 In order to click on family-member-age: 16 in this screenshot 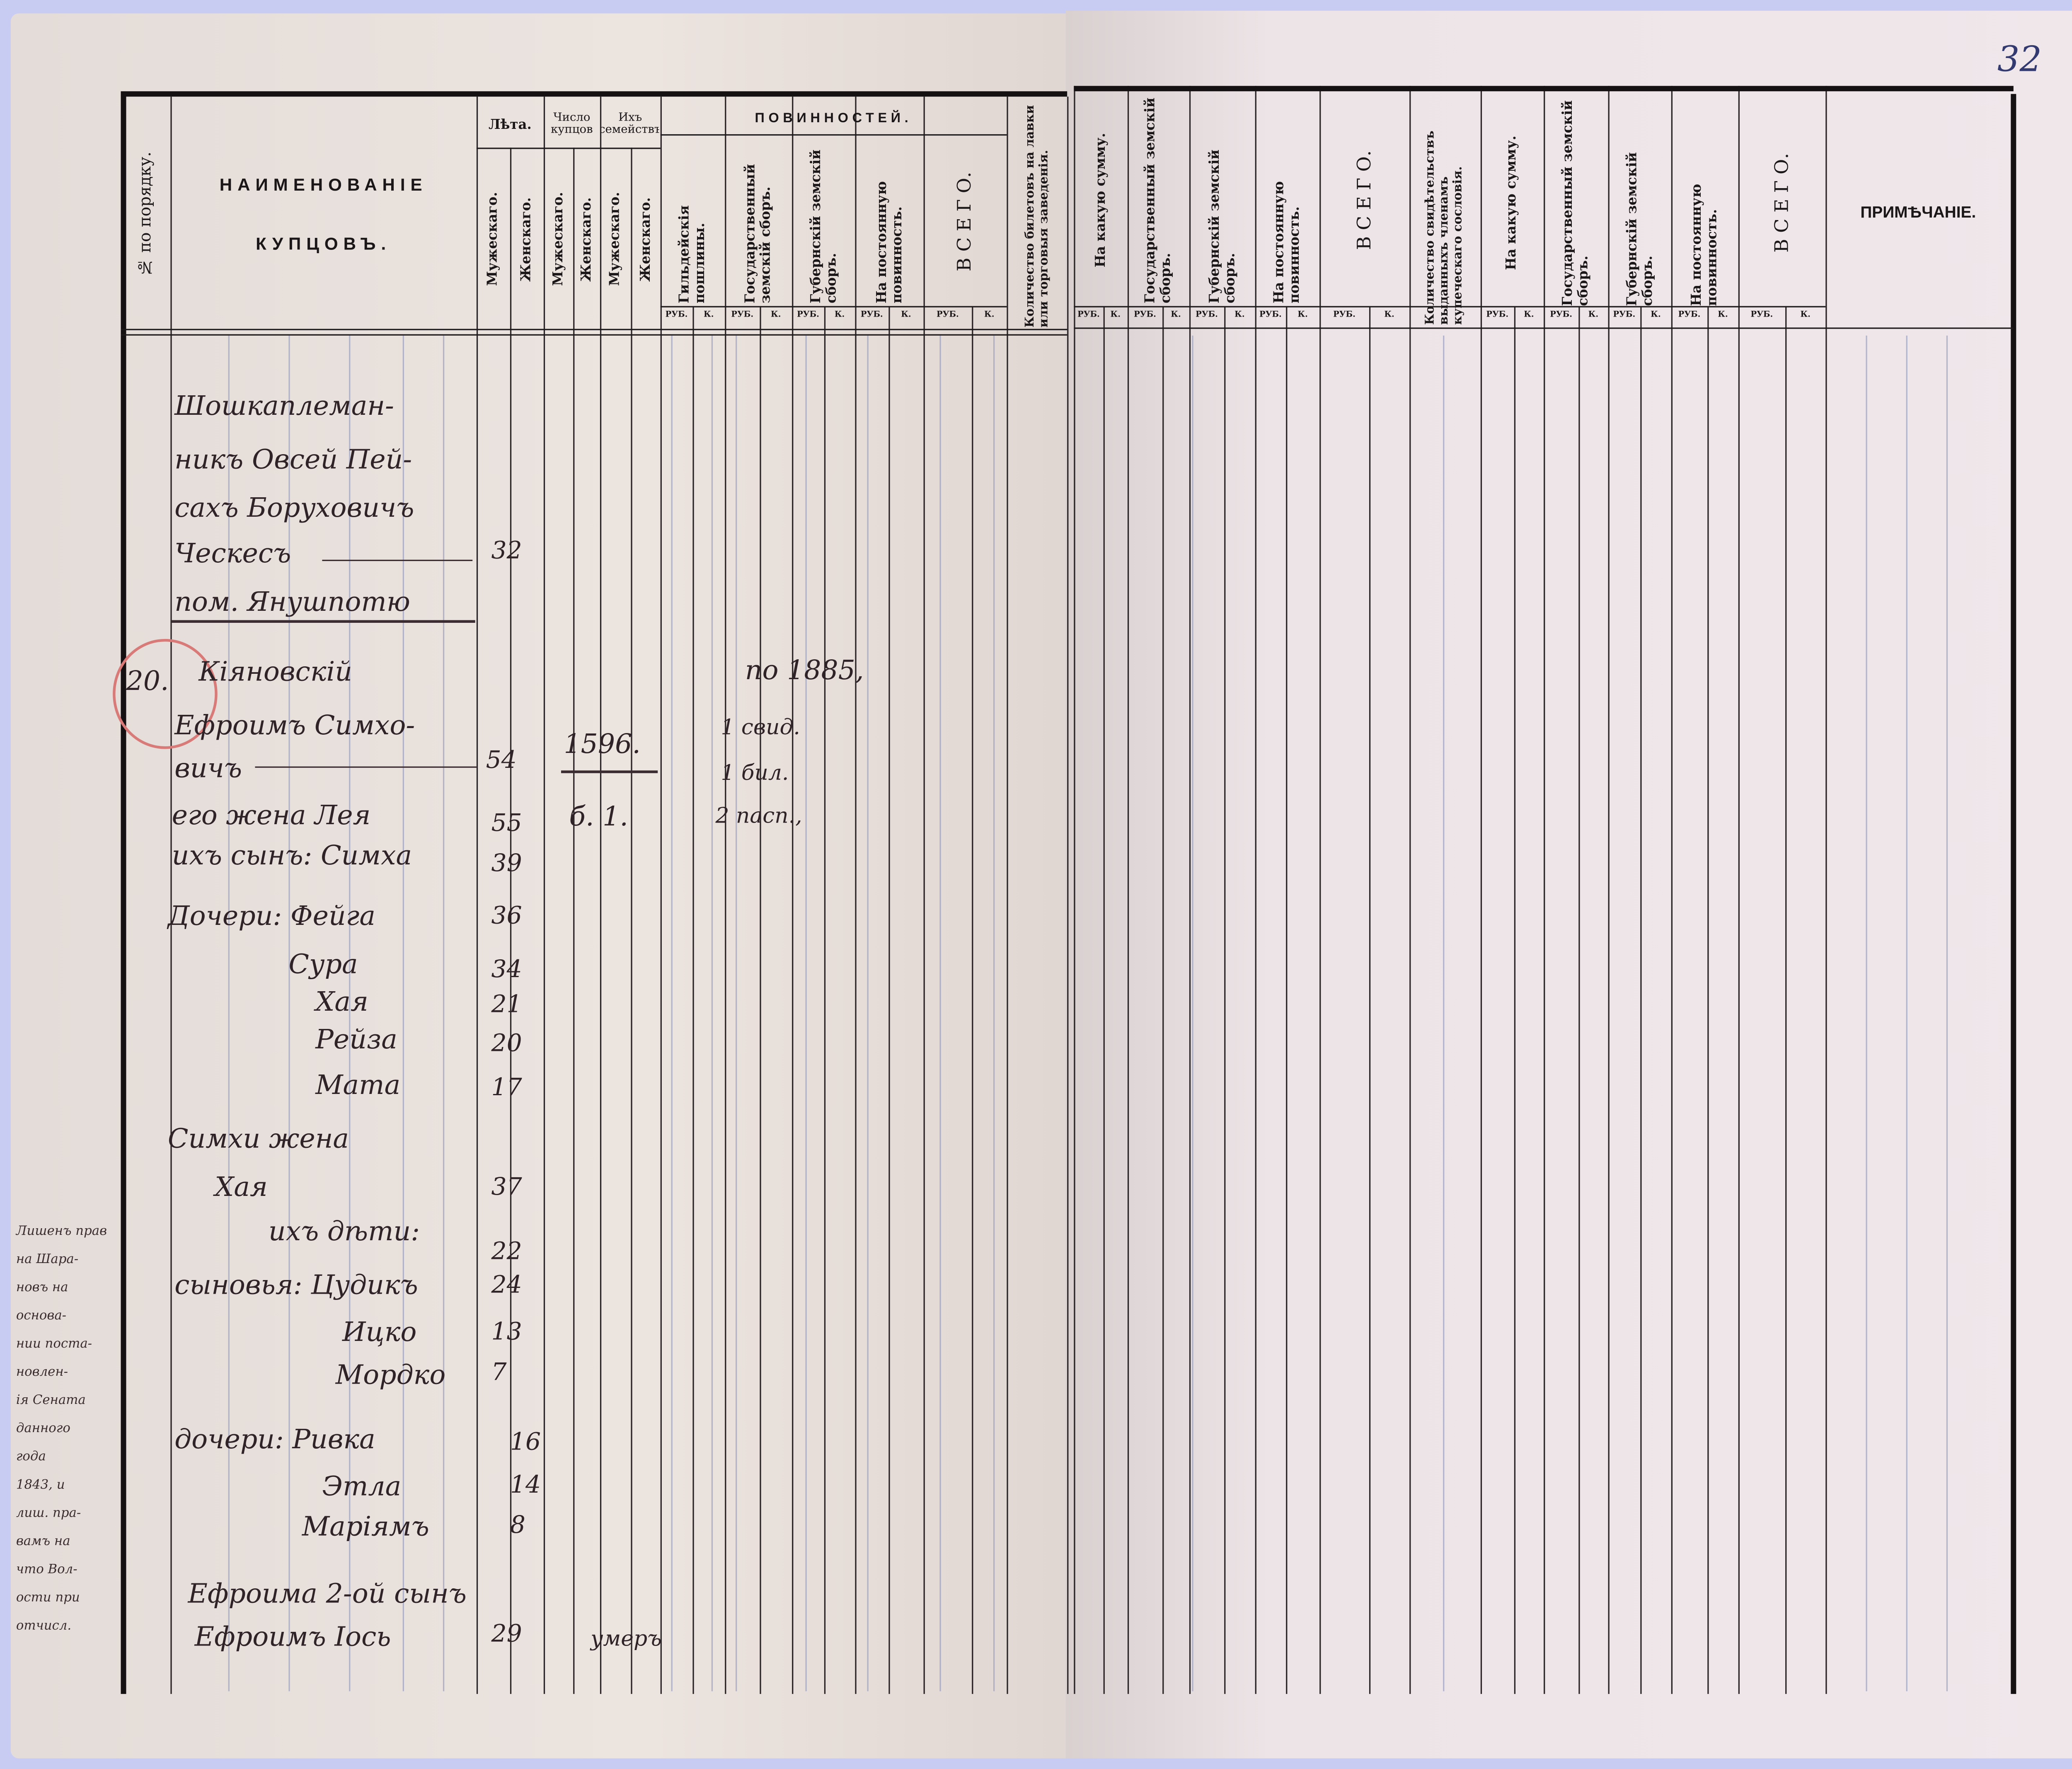, I will do `click(525, 1442)`.